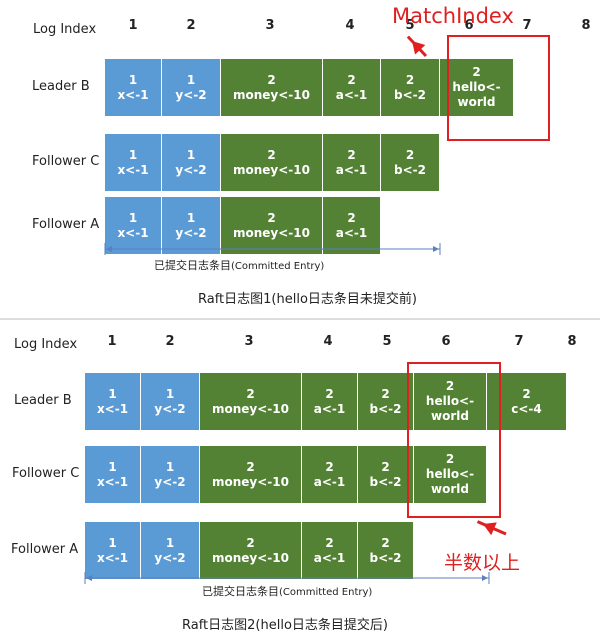  I want to click on server-label: Leader B, so click(43, 400).